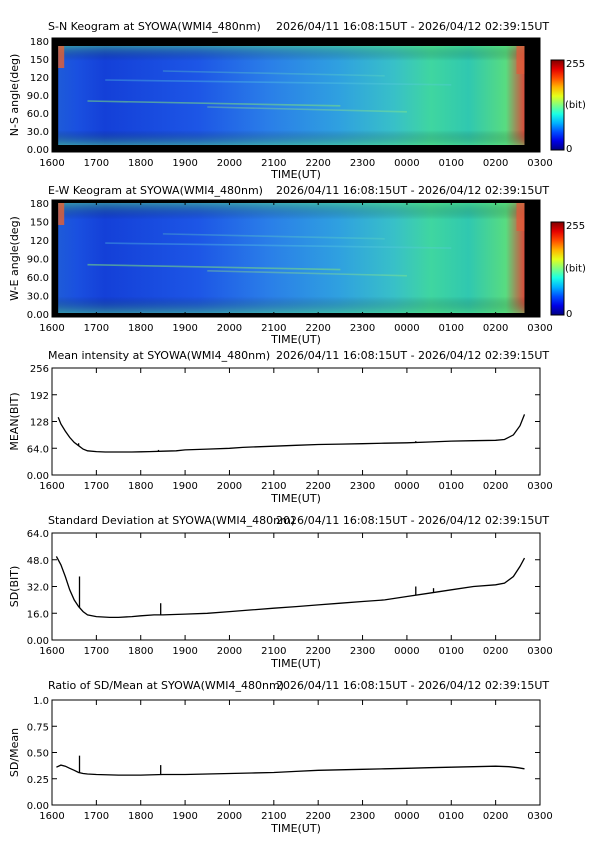  I want to click on y-tick-label: 60.0, so click(38, 114).